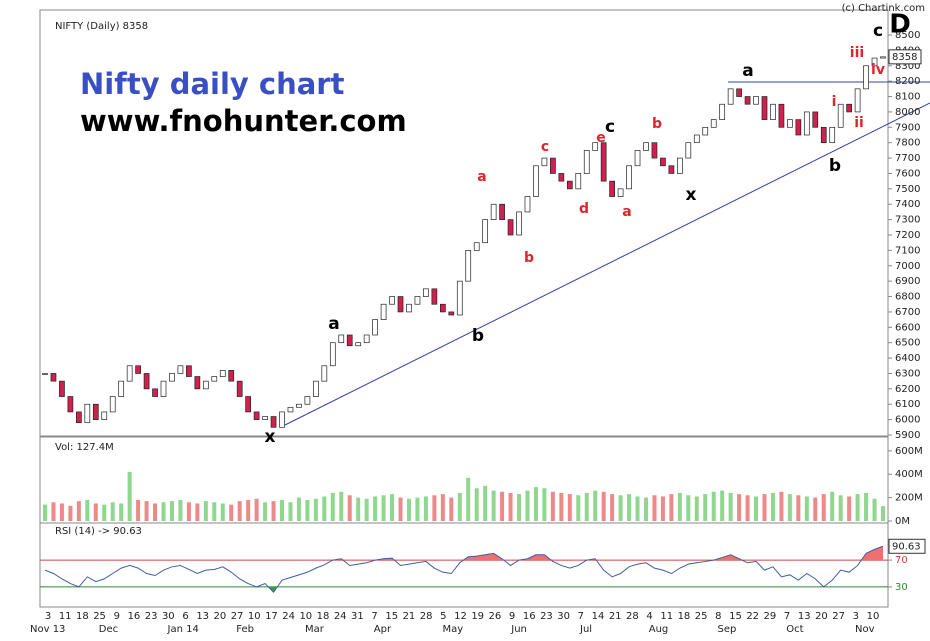 This screenshot has height=641, width=930. What do you see at coordinates (883, 8) in the screenshot?
I see `credit: (c) Chartink.com` at bounding box center [883, 8].